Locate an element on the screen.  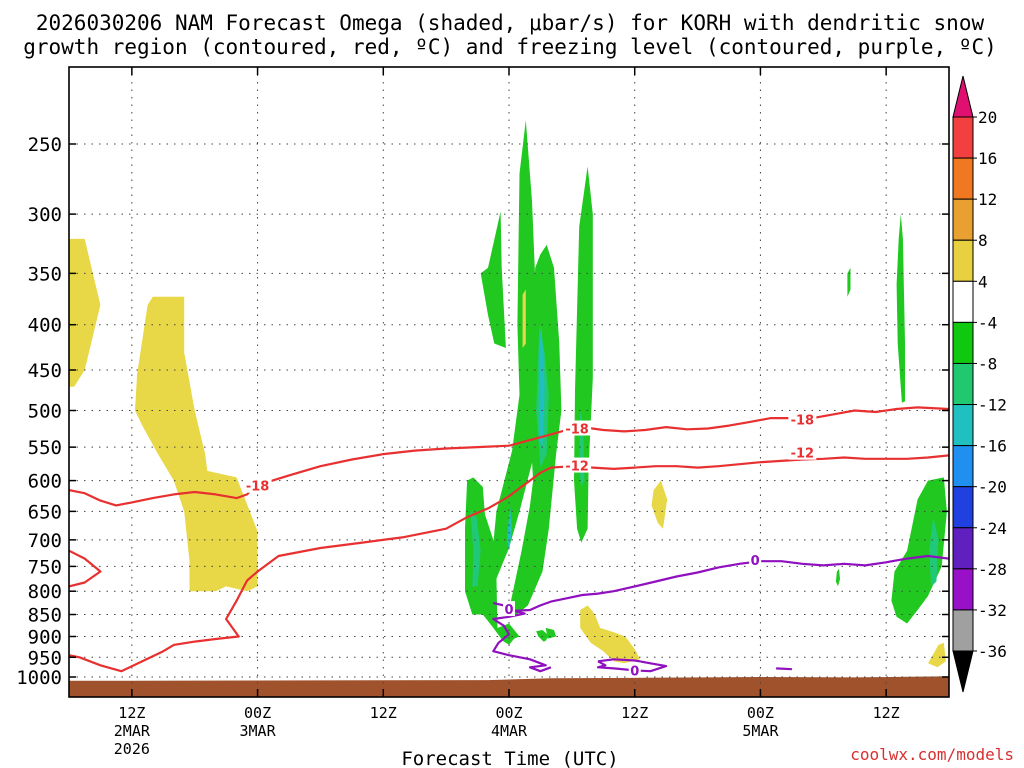
y-tick-label-700: 700 is located at coordinates (45, 541).